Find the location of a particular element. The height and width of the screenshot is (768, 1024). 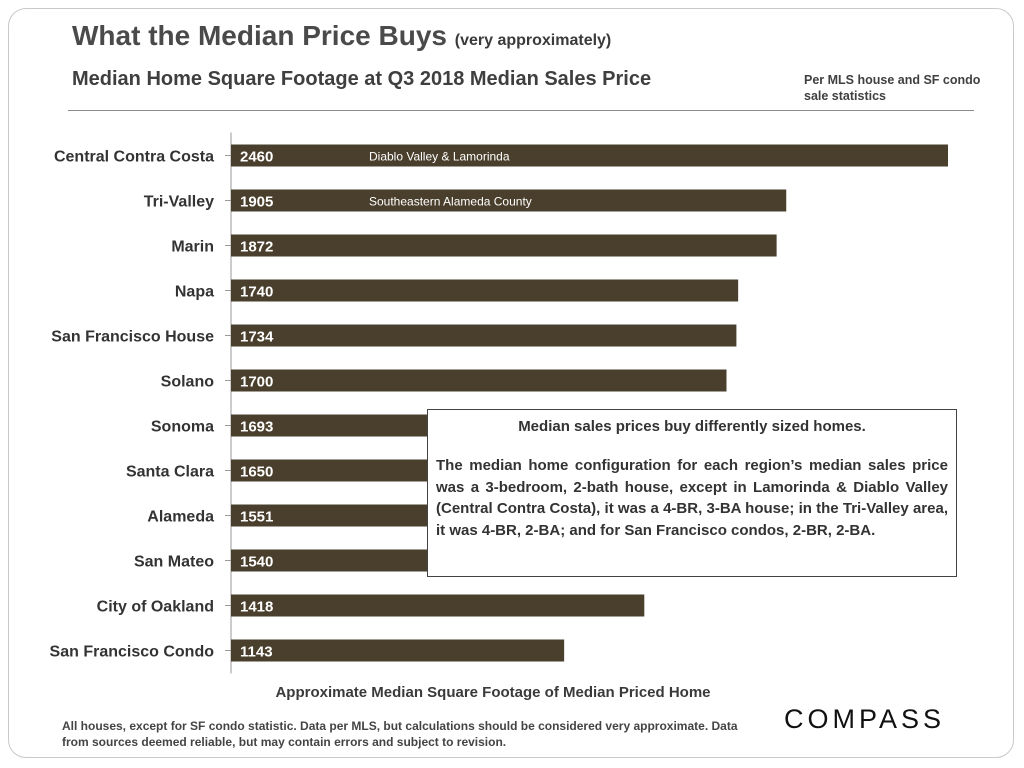

category-label: Marin is located at coordinates (192, 247).